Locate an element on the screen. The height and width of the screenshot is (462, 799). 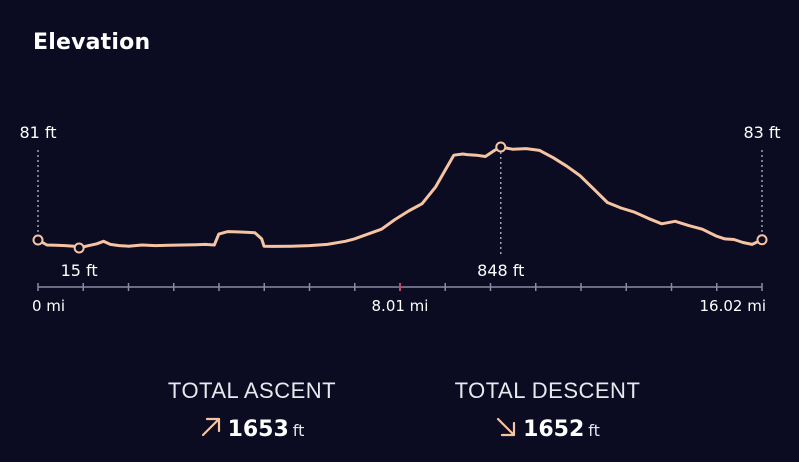
total-ascent-unit: ft is located at coordinates (298, 430).